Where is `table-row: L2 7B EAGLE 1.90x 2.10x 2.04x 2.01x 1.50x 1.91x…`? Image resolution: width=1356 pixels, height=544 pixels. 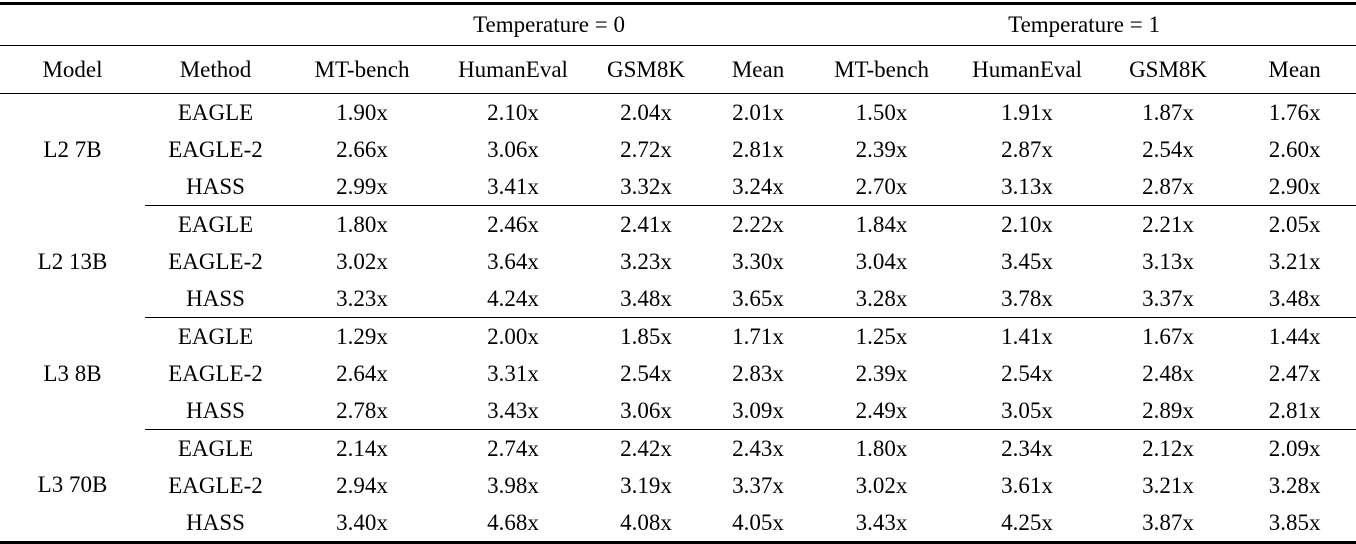 table-row: L2 7B EAGLE 1.90x 2.10x 2.04x 2.01x 1.50x 1.91x… is located at coordinates (678, 128).